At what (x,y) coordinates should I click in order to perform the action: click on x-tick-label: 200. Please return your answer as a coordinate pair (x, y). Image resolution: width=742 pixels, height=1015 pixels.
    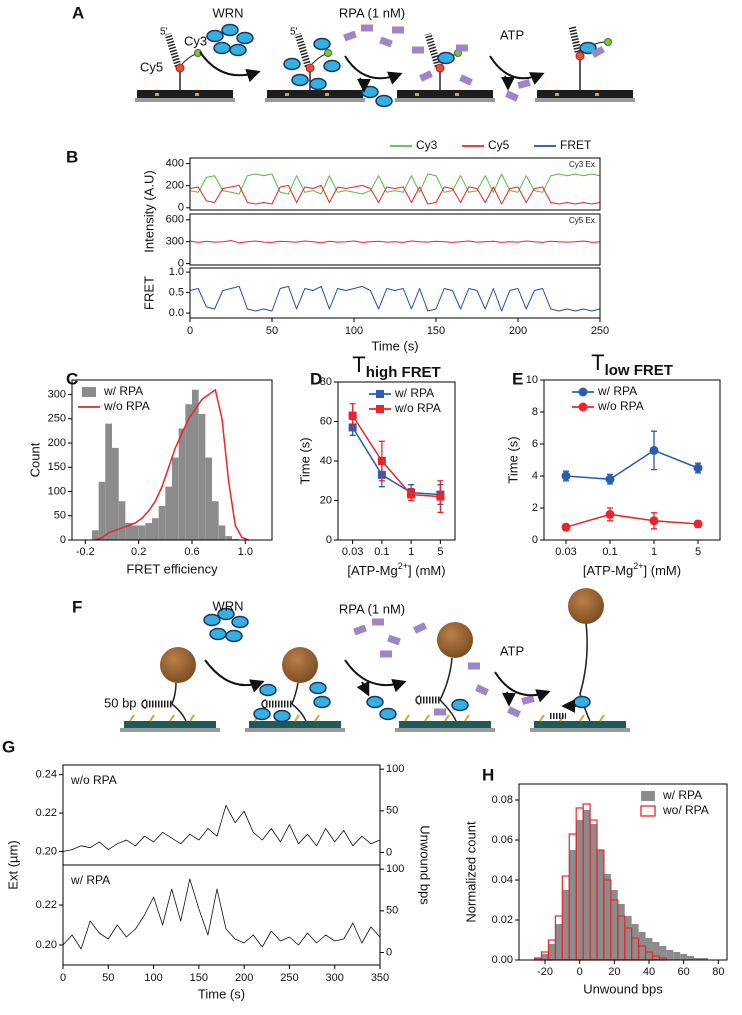
    Looking at the image, I should click on (244, 978).